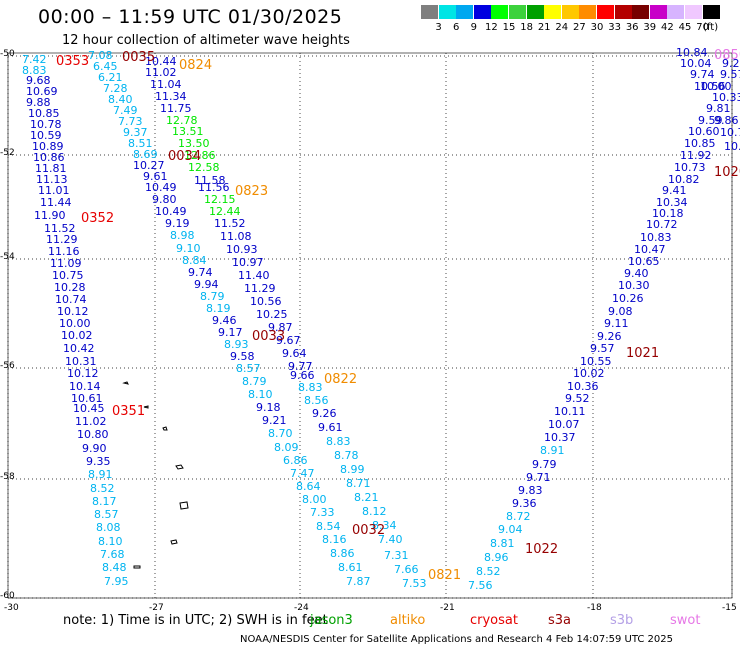 The height and width of the screenshot is (650, 740). Describe the element at coordinates (49, 157) in the screenshot. I see `wave-height-value: 10.86` at that location.